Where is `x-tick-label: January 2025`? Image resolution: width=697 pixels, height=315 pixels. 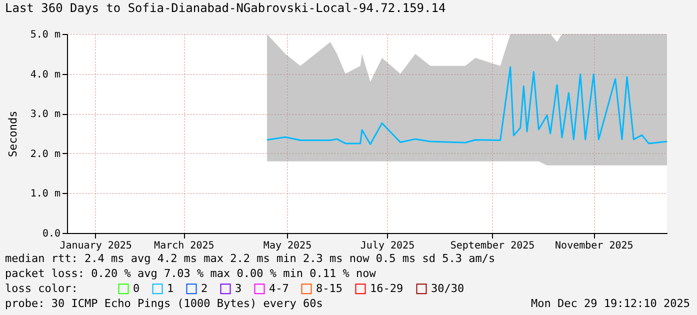
x-tick-label: January 2025 is located at coordinates (96, 246).